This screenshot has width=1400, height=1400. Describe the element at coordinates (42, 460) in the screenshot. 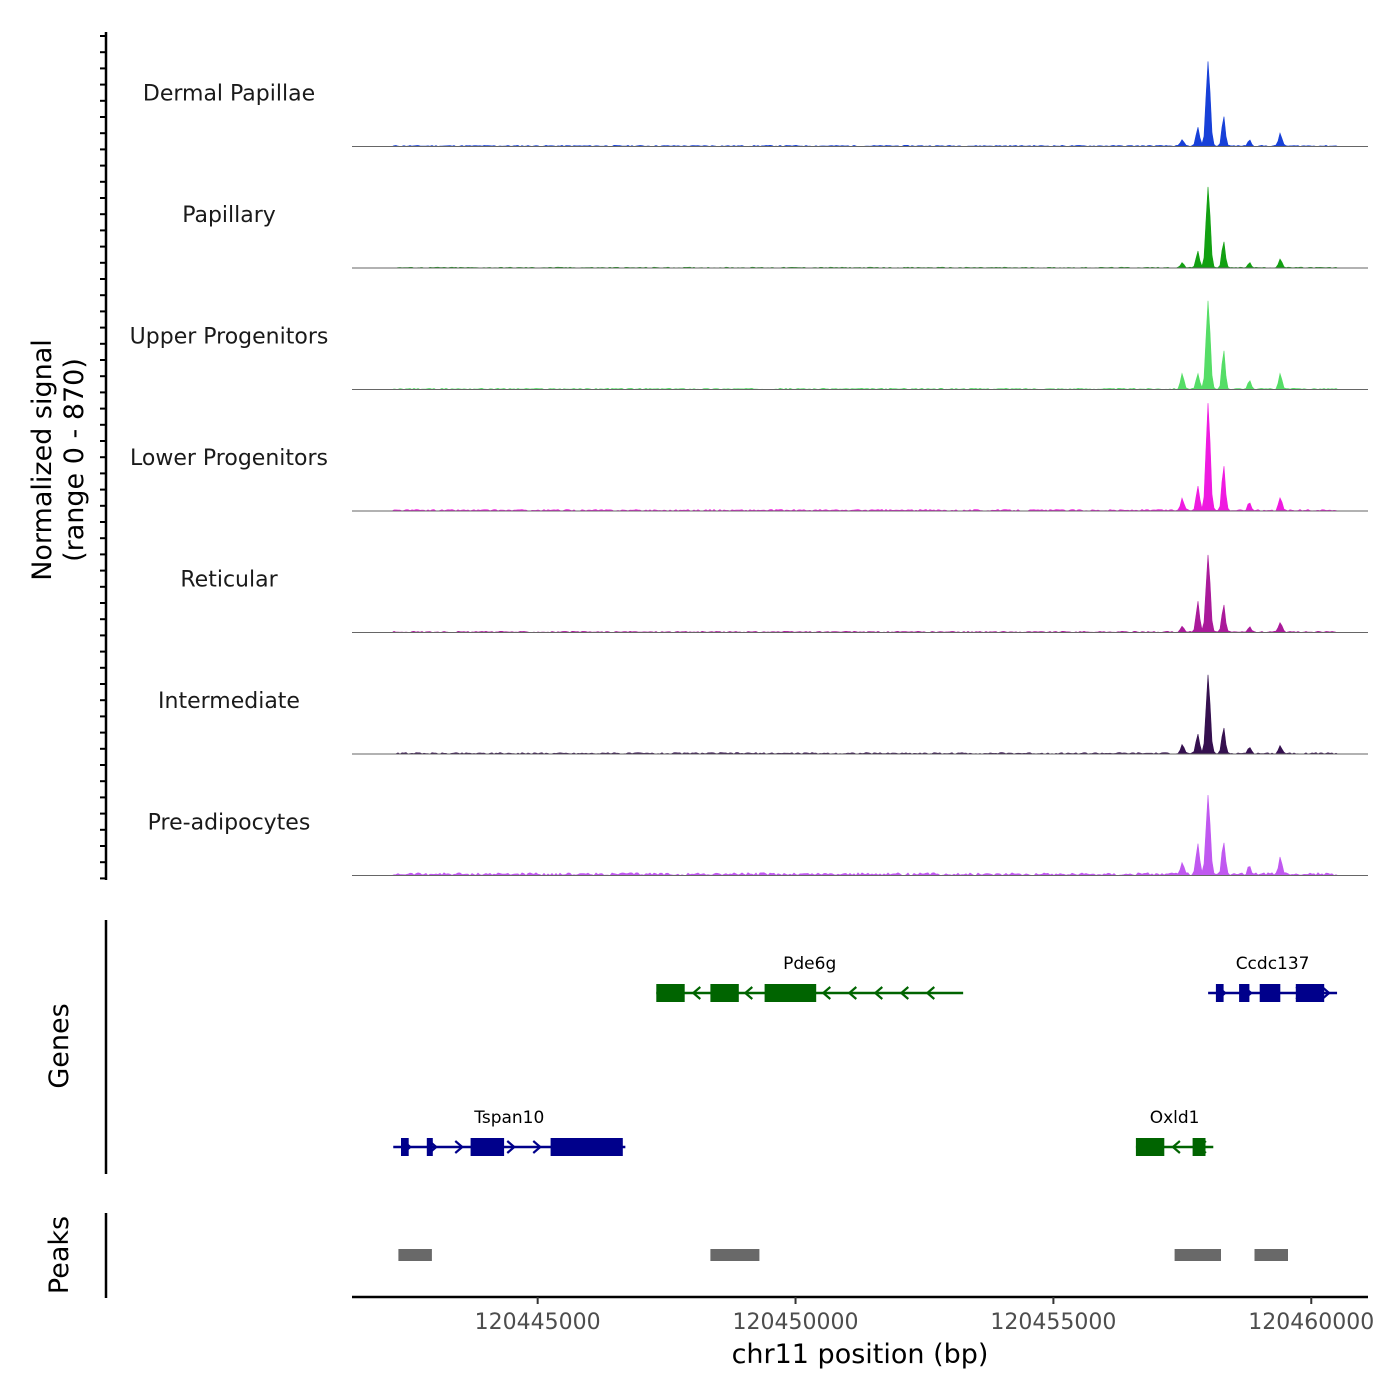

I see `coverage-y-axis-title: Normalized signal` at that location.